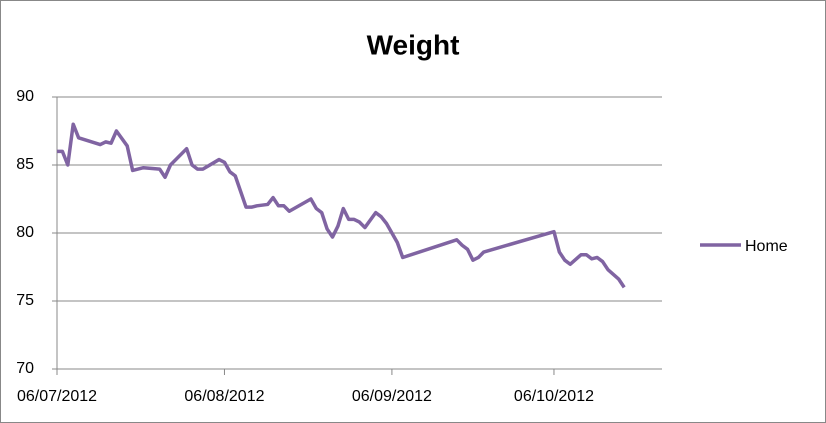 The width and height of the screenshot is (826, 423). I want to click on y-tick-label: 70, so click(25, 368).